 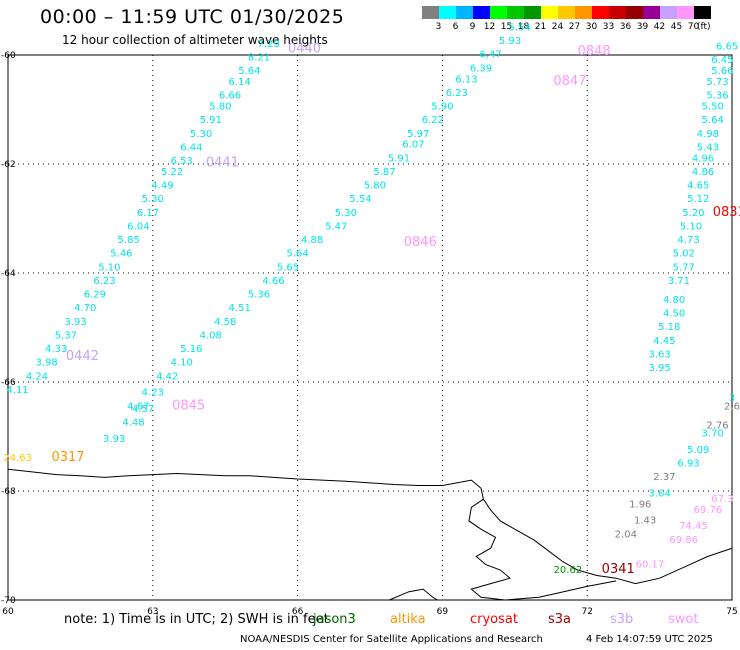 What do you see at coordinates (138, 226) in the screenshot?
I see `wave-height-reading: 6.04` at bounding box center [138, 226].